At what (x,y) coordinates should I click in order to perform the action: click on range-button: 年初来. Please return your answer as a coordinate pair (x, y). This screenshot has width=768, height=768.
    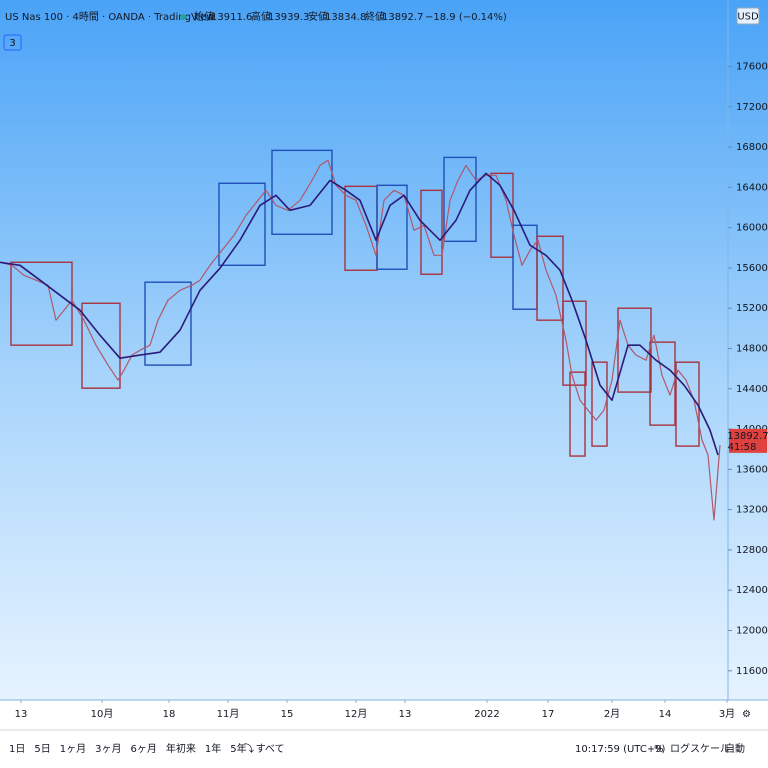
    Looking at the image, I should click on (181, 748).